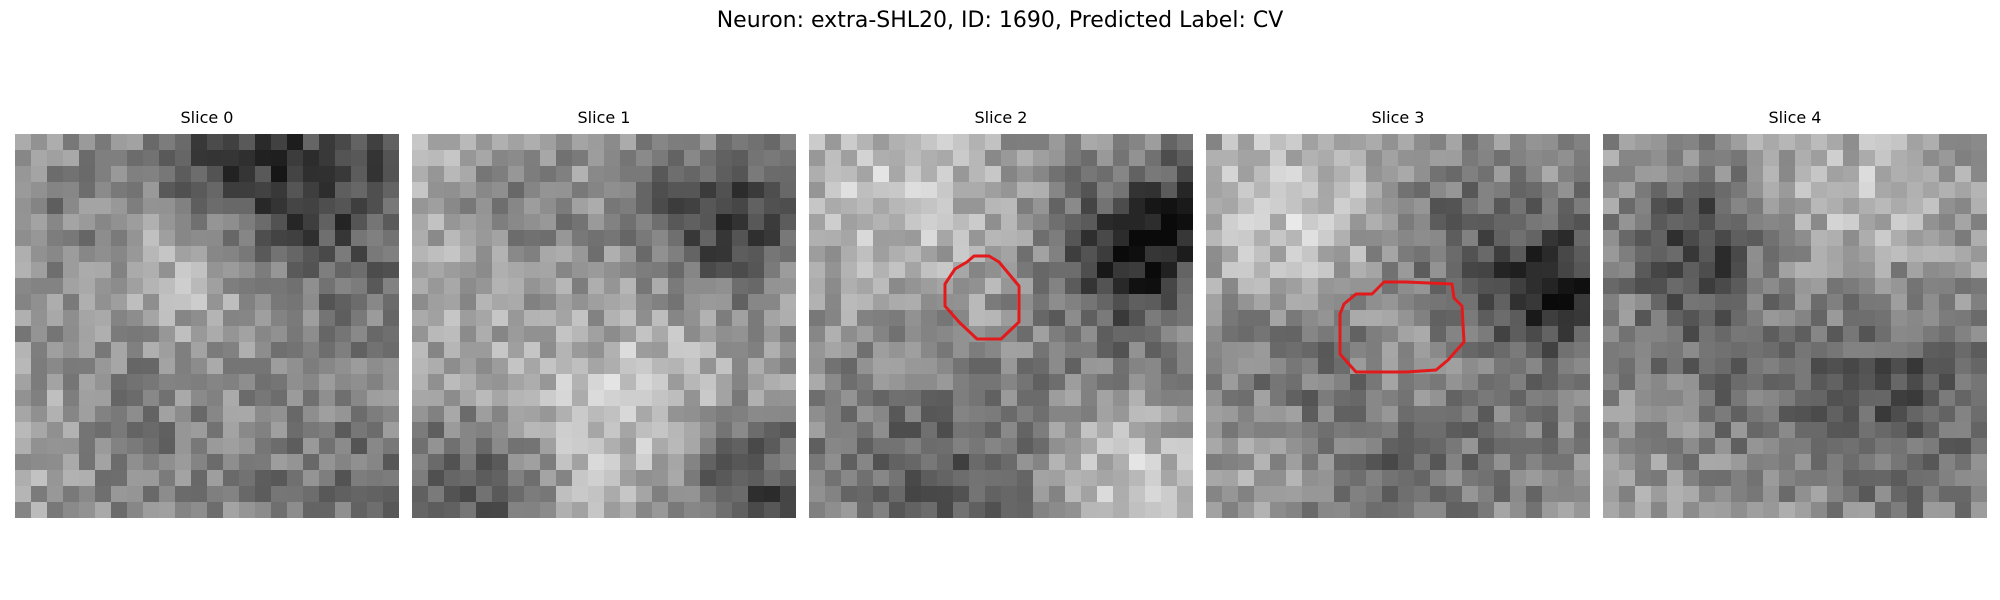  Describe the element at coordinates (1795, 117) in the screenshot. I see `slice-title: Slice 4` at that location.